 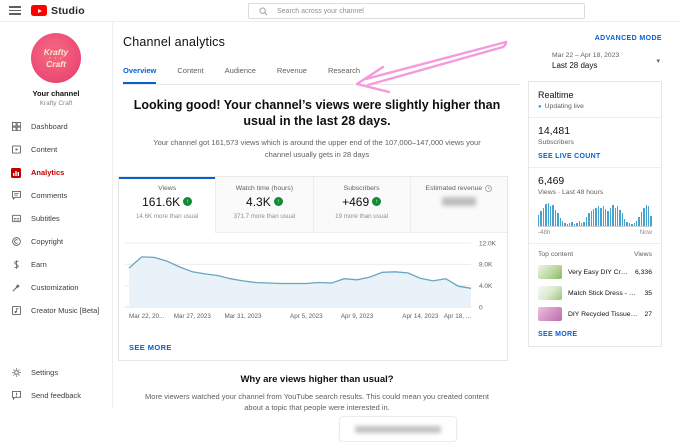 I want to click on sidebar-item-creator-music: Creator Music [Beta], so click(x=56, y=310).